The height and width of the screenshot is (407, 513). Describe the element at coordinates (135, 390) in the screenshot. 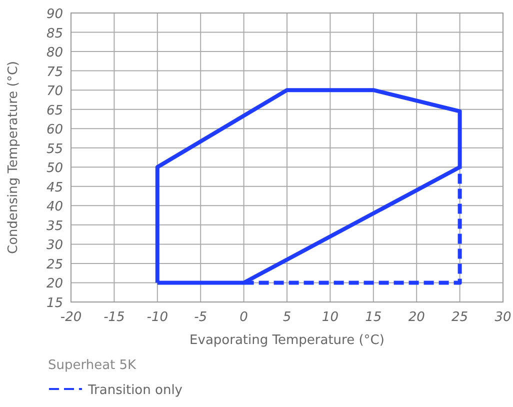

I see `legend-label: Transition only` at that location.